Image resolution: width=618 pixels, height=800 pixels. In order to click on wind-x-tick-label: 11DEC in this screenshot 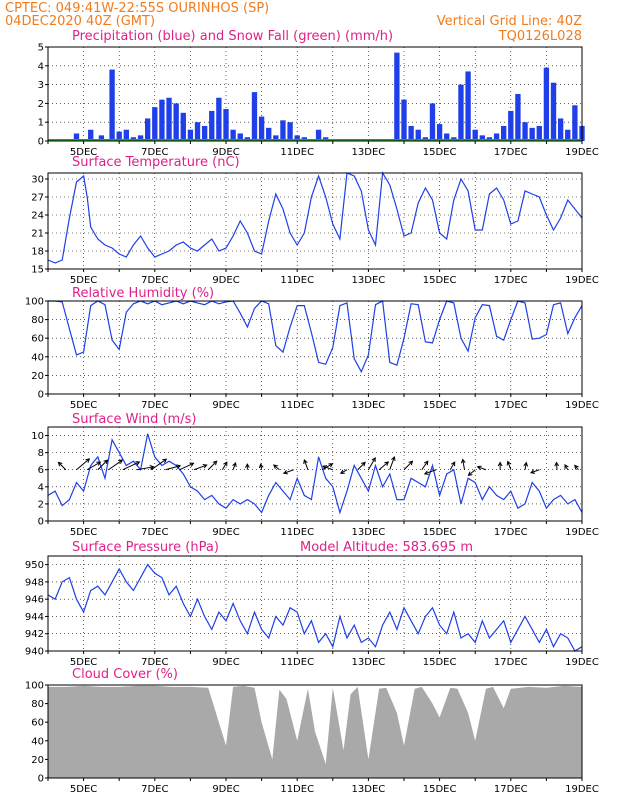, I will do `click(297, 532)`.